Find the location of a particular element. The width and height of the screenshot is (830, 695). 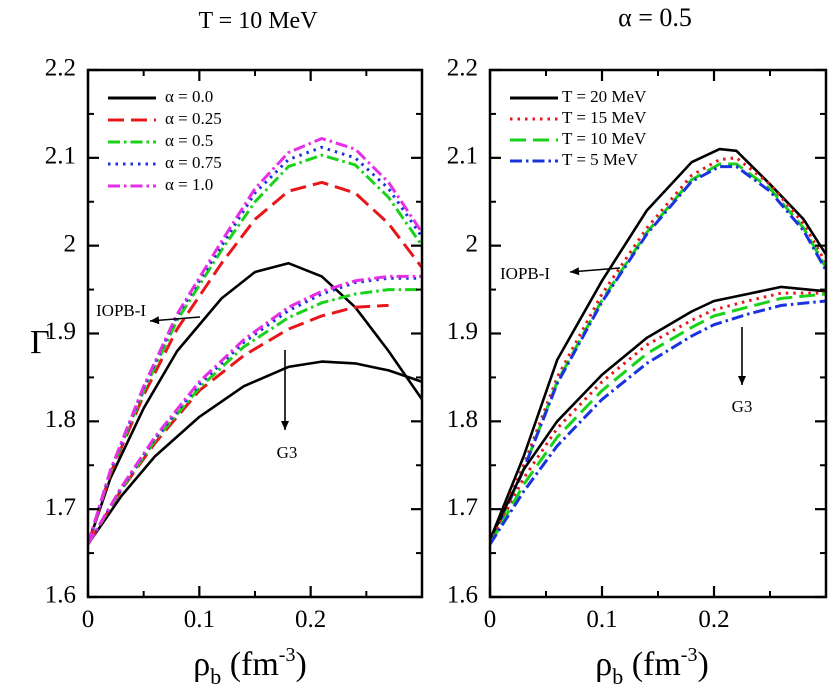

right-x-axis-label: ρb (fm-3) is located at coordinates (652, 666).